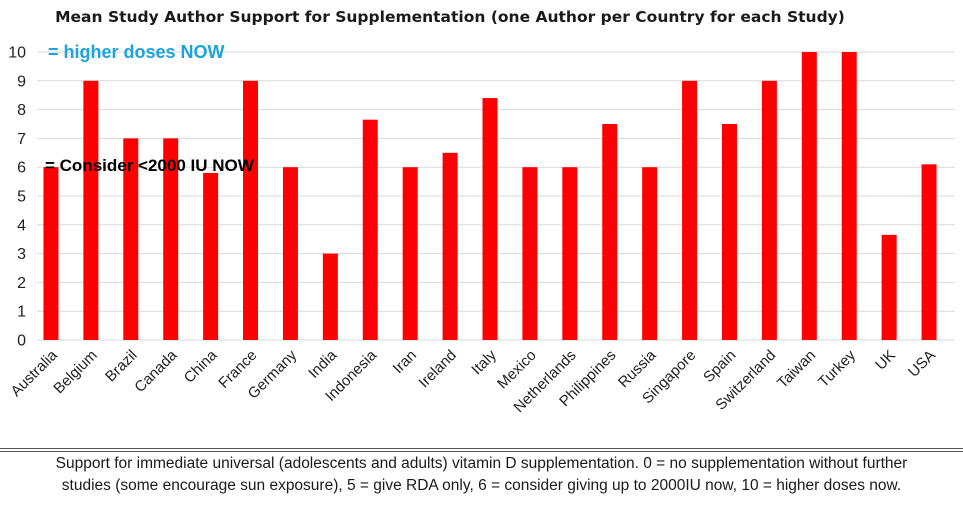 This screenshot has height=505, width=963. I want to click on bar-france, so click(251, 210).